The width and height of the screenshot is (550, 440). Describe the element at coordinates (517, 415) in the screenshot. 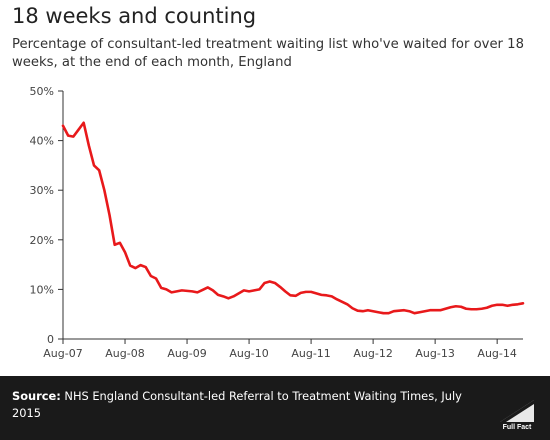

I see `full-fact-logo: Full Fact` at that location.